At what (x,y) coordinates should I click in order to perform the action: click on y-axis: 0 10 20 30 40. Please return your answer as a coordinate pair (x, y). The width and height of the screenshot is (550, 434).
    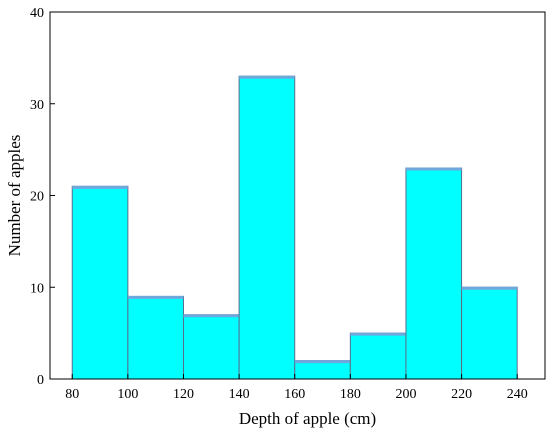
    Looking at the image, I should click on (42, 197).